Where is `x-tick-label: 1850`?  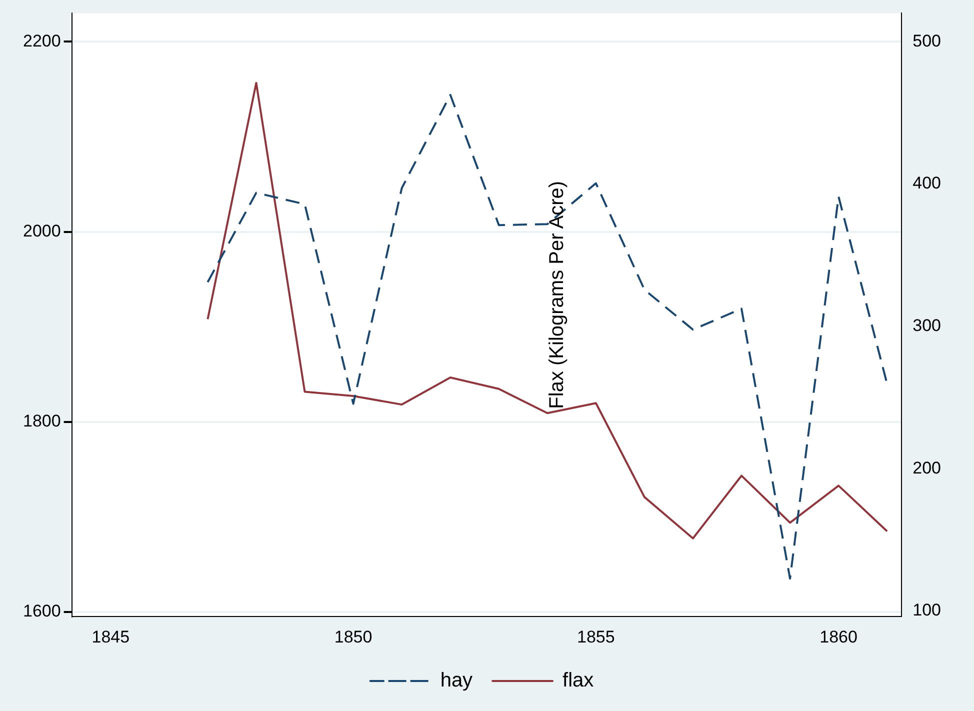 x-tick-label: 1850 is located at coordinates (353, 636).